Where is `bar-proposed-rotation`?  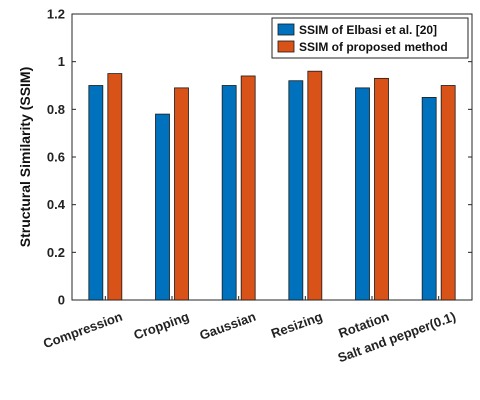
bar-proposed-rotation is located at coordinates (381, 189).